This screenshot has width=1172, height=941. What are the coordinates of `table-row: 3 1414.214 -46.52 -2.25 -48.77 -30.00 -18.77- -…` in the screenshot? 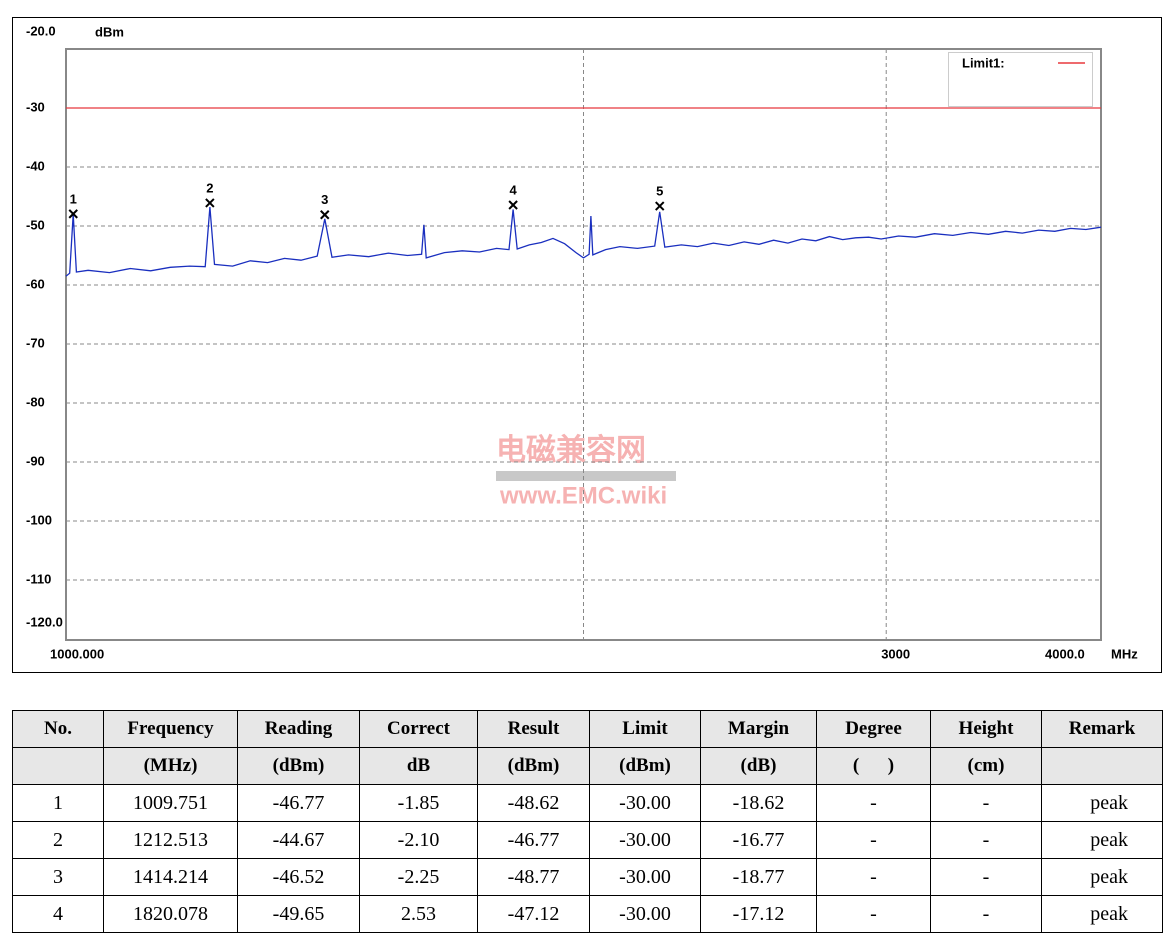 It's located at (587, 877).